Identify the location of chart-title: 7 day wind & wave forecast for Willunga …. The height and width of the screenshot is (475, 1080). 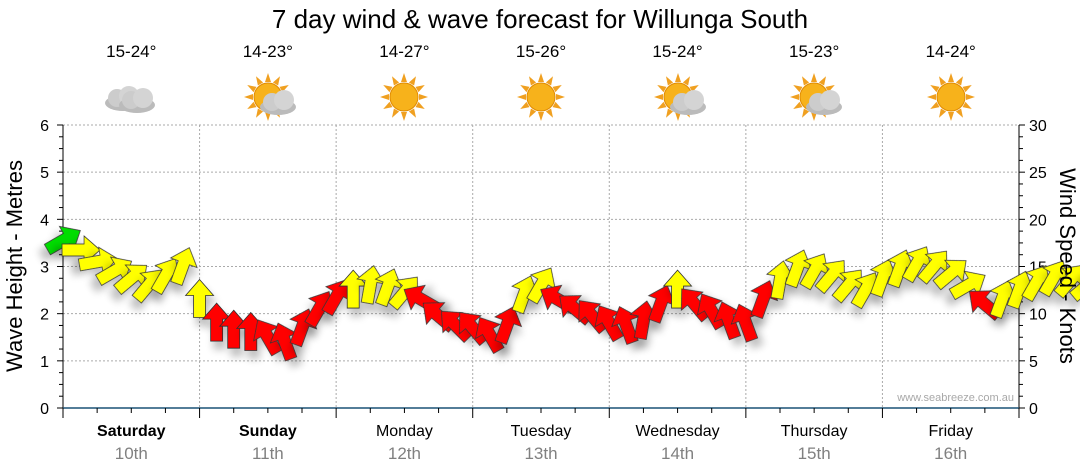
(540, 19).